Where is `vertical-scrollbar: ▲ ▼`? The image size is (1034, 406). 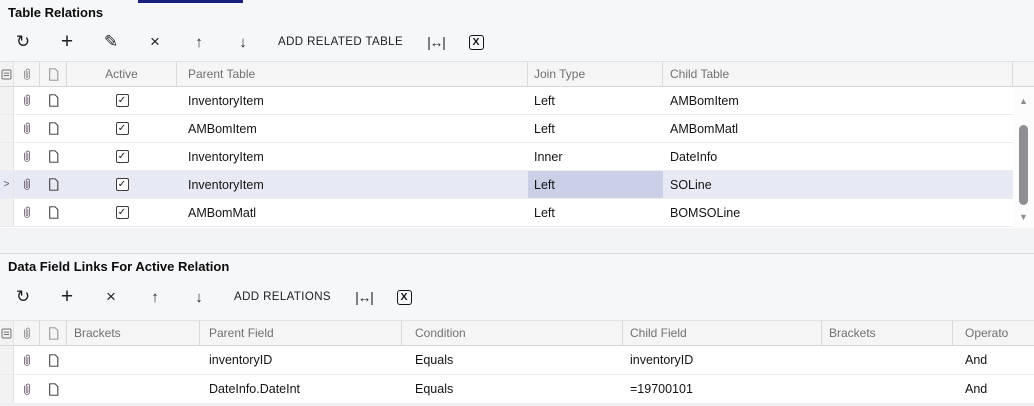 vertical-scrollbar: ▲ ▼ is located at coordinates (1023, 157).